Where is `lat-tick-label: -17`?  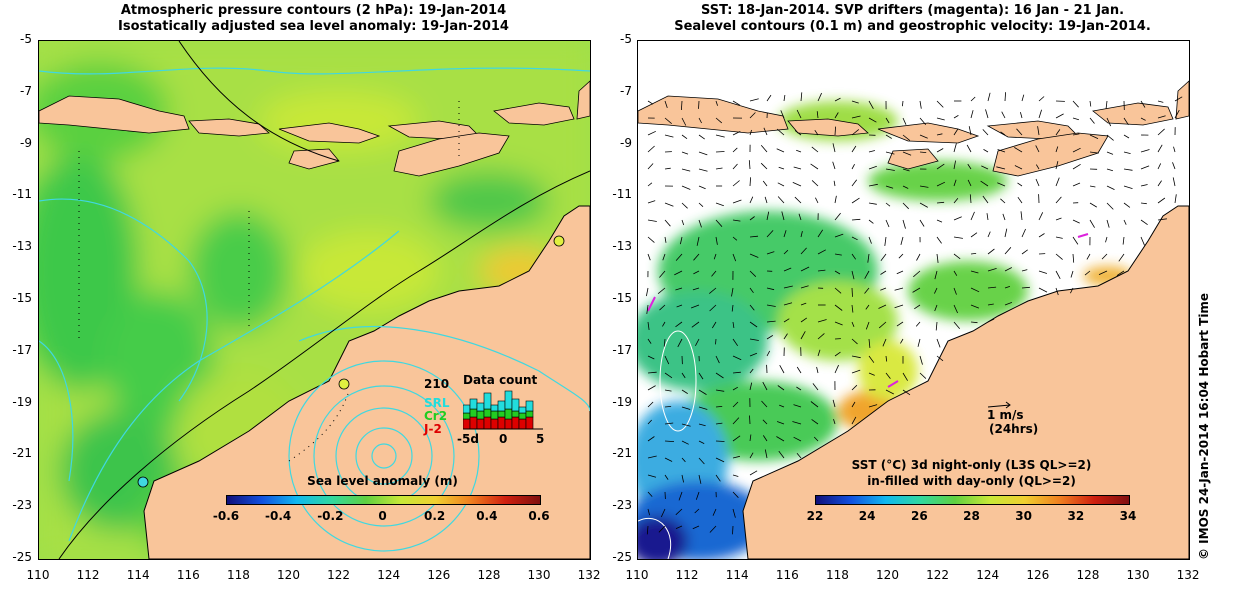 lat-tick-label: -17 is located at coordinates (622, 349).